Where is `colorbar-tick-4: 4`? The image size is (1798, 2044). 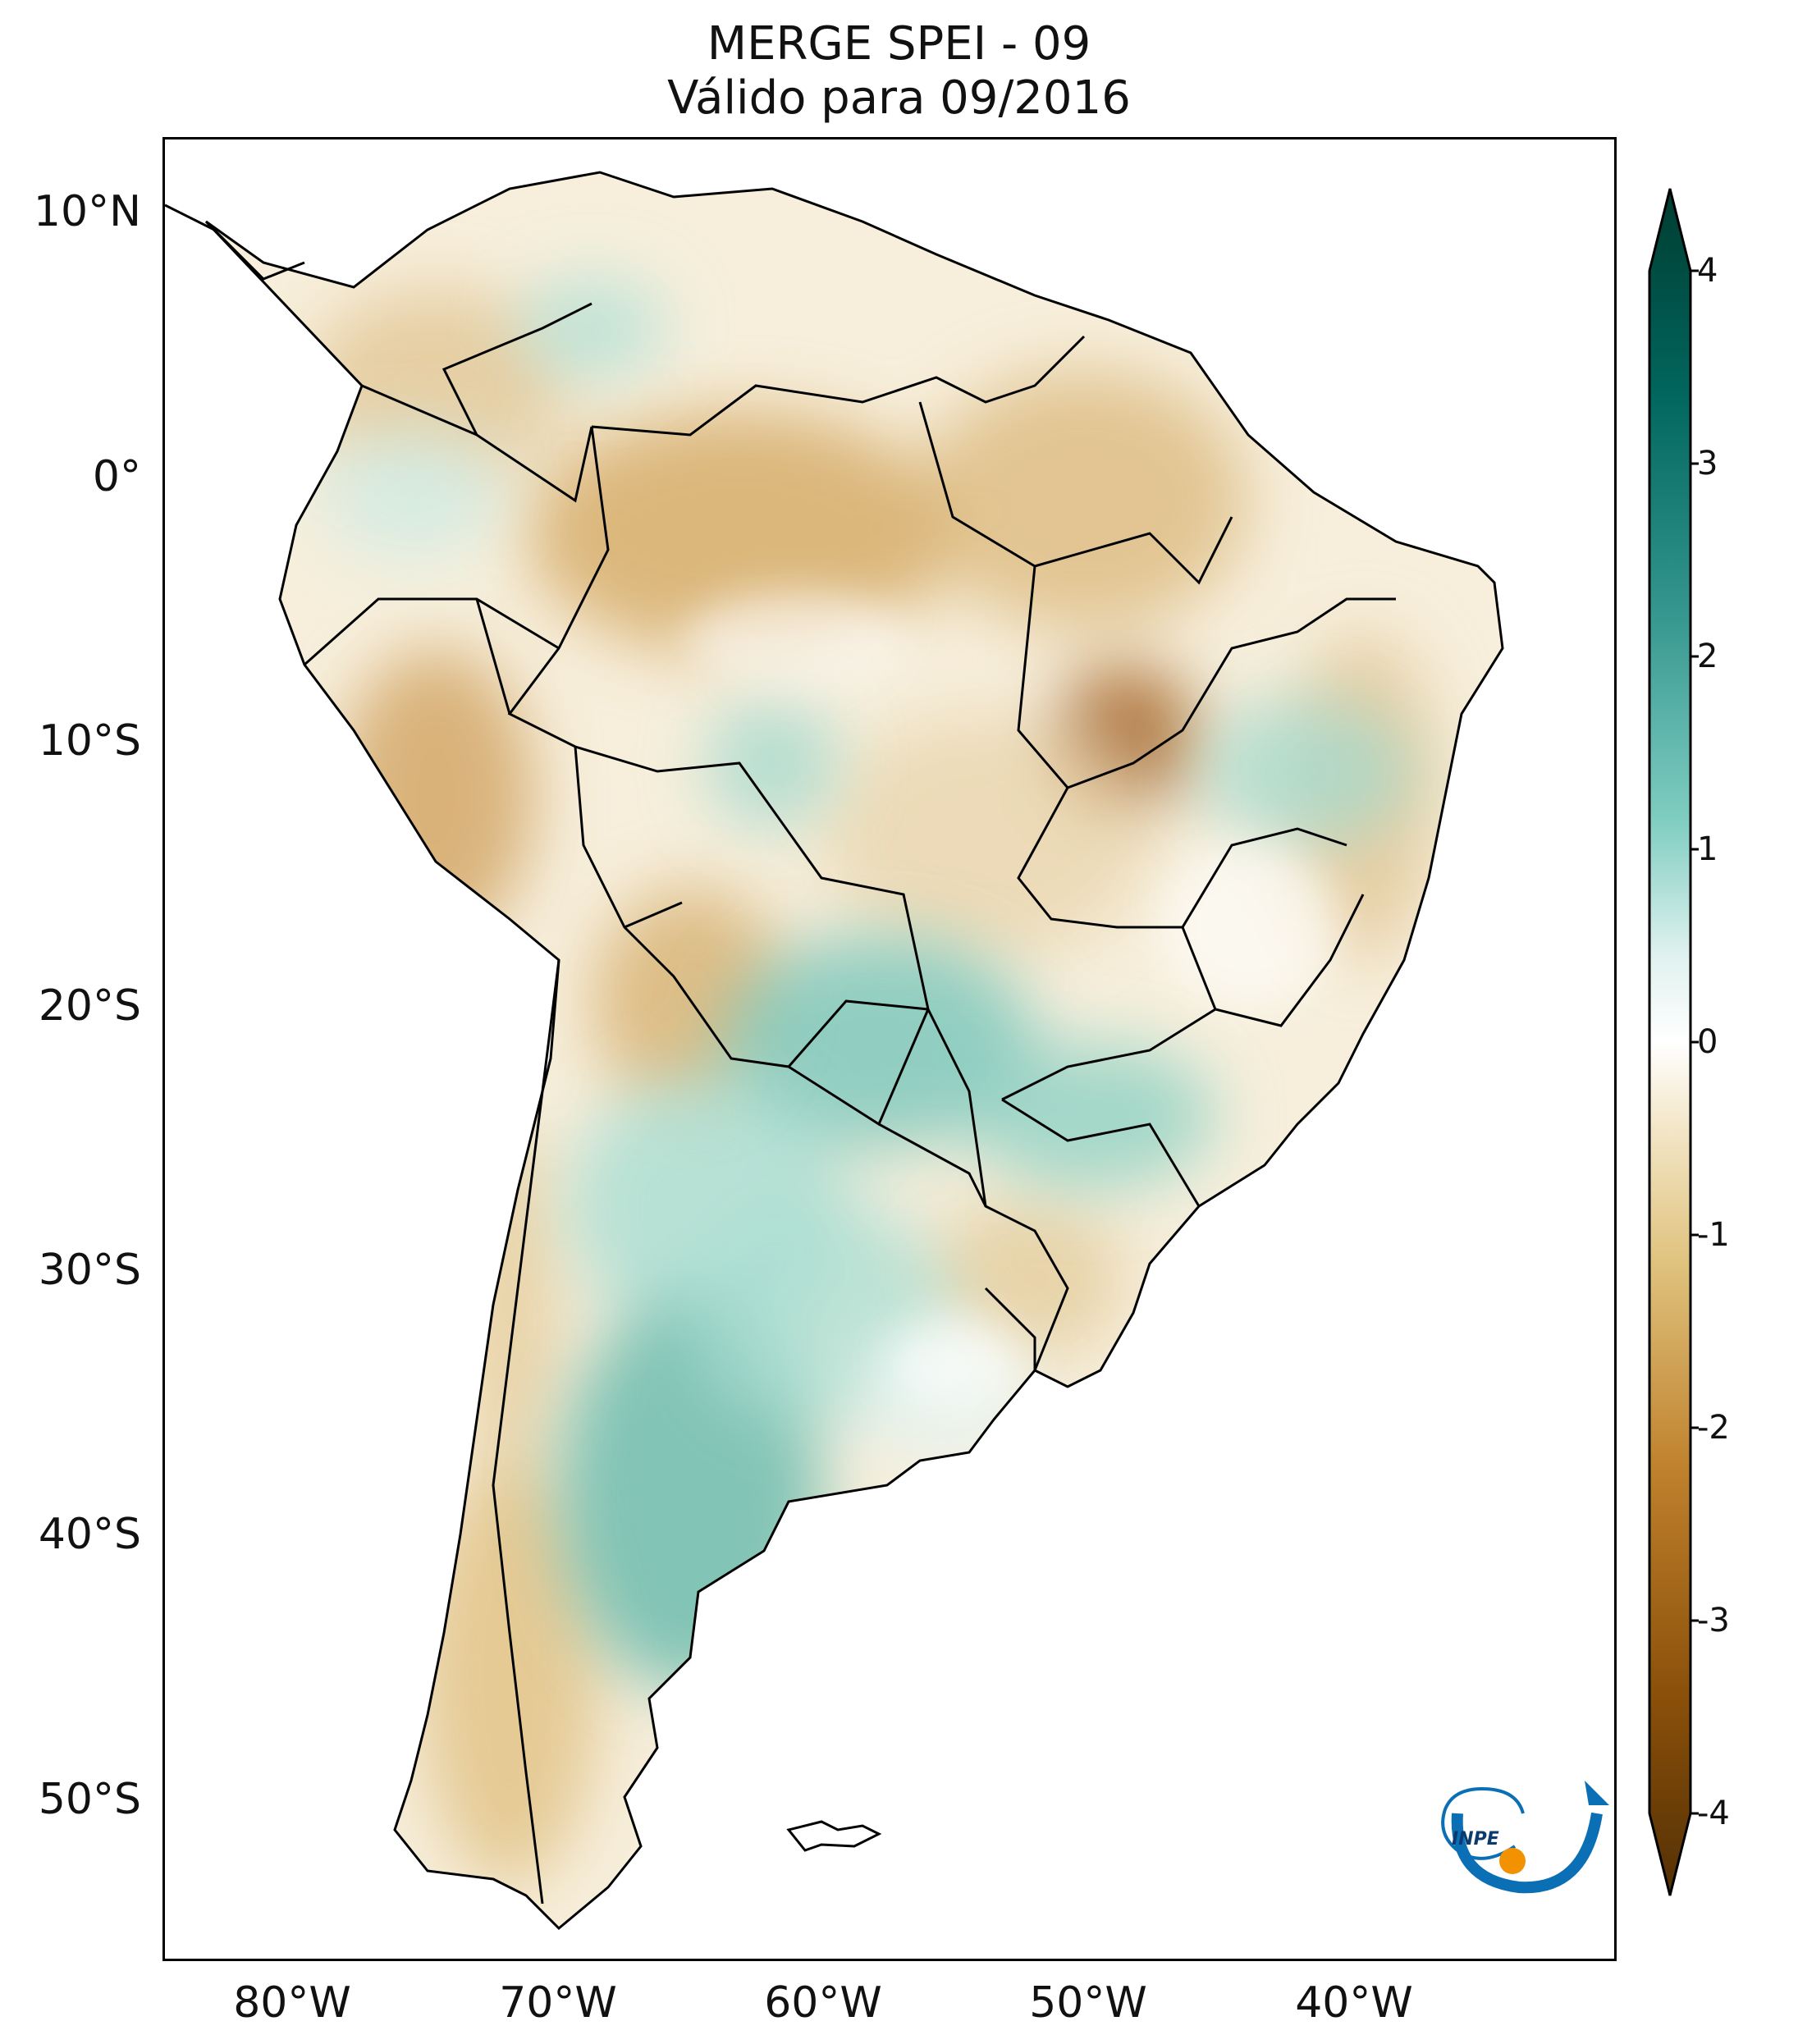
colorbar-tick-4: 4 is located at coordinates (1707, 271).